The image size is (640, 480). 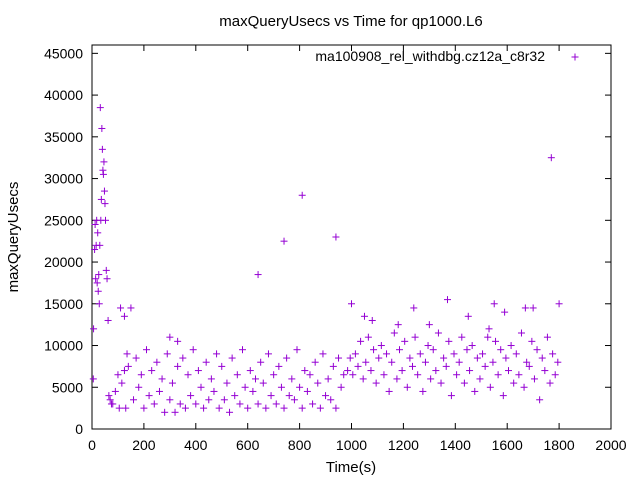 I want to click on x-axis-label: Time(s), so click(x=351, y=467).